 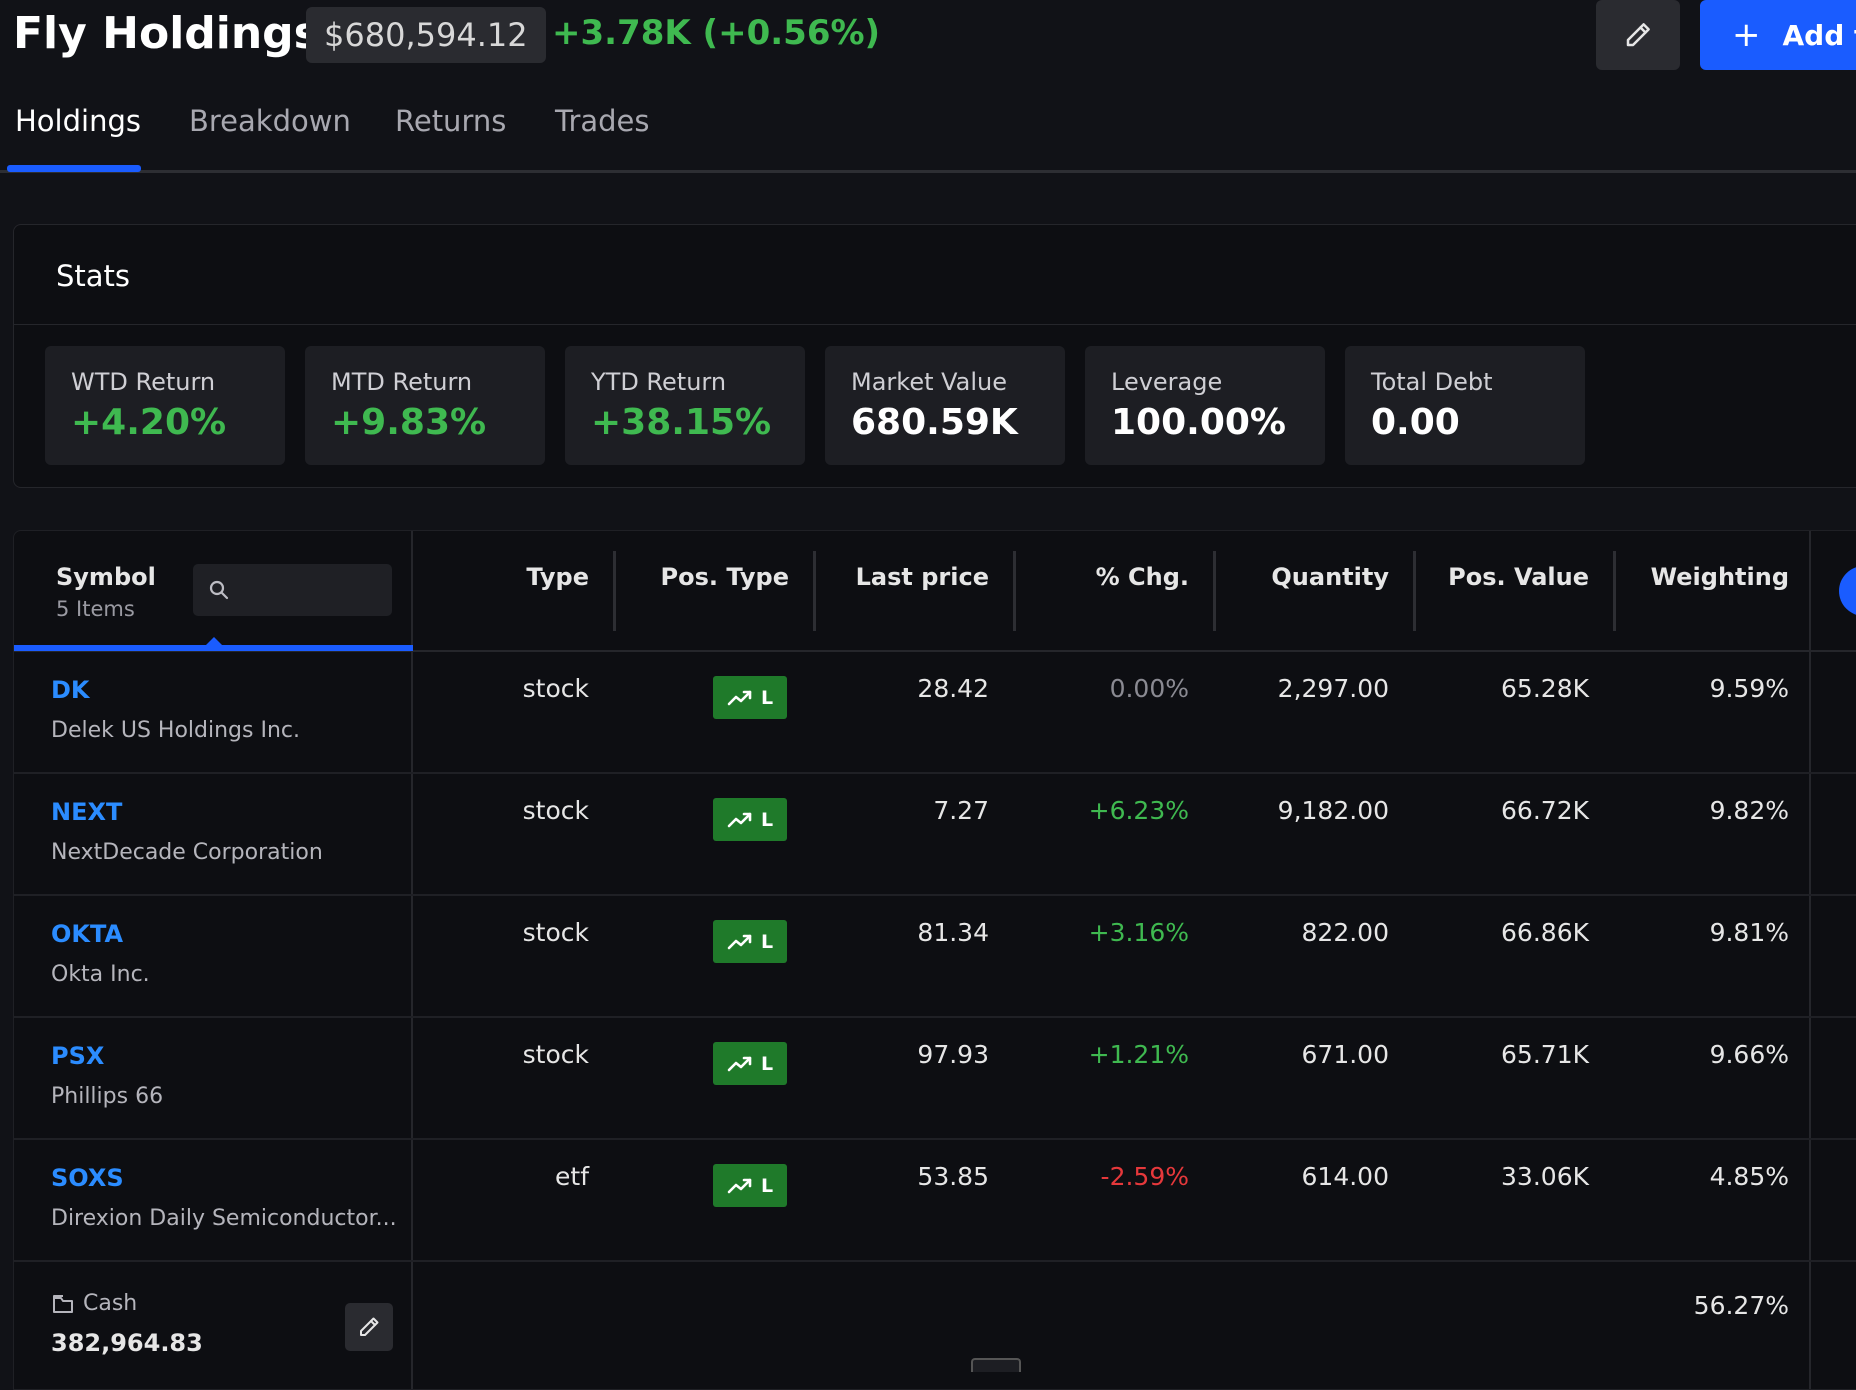 What do you see at coordinates (175, 730) in the screenshot?
I see `row-company-name: Delek US Holdings Inc.` at bounding box center [175, 730].